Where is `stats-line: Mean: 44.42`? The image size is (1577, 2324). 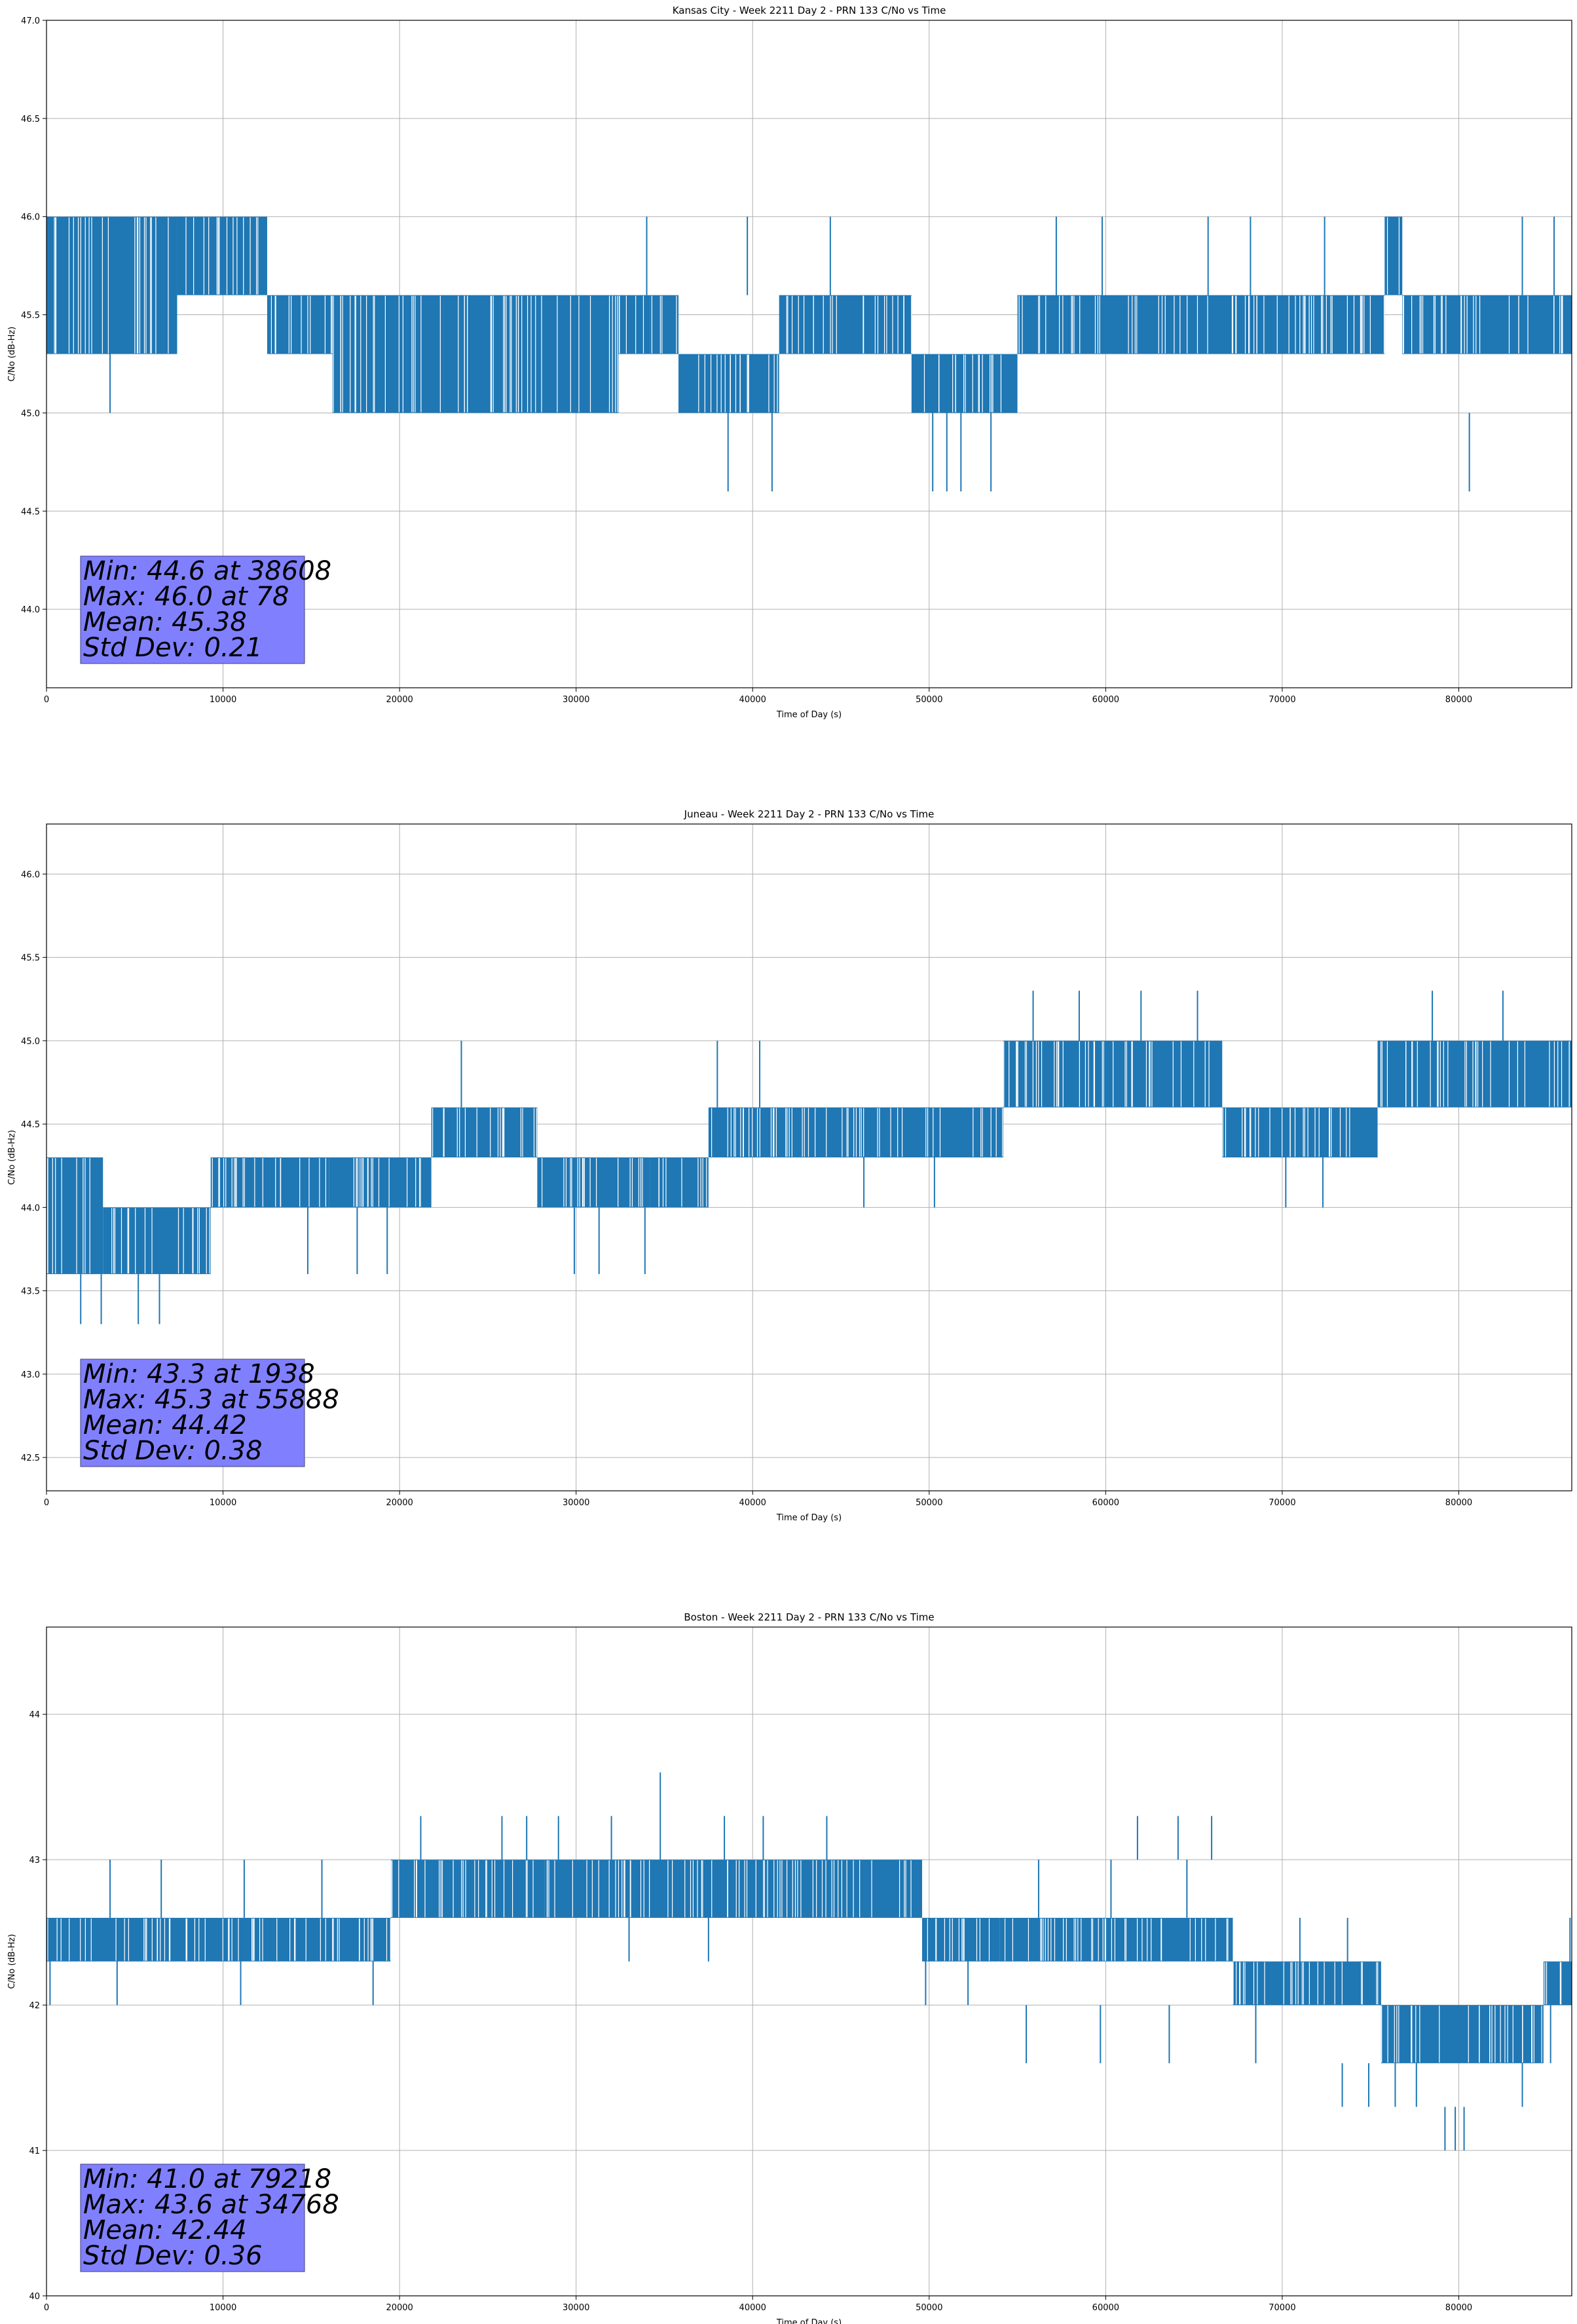
stats-line: Mean: 44.42 is located at coordinates (165, 1425).